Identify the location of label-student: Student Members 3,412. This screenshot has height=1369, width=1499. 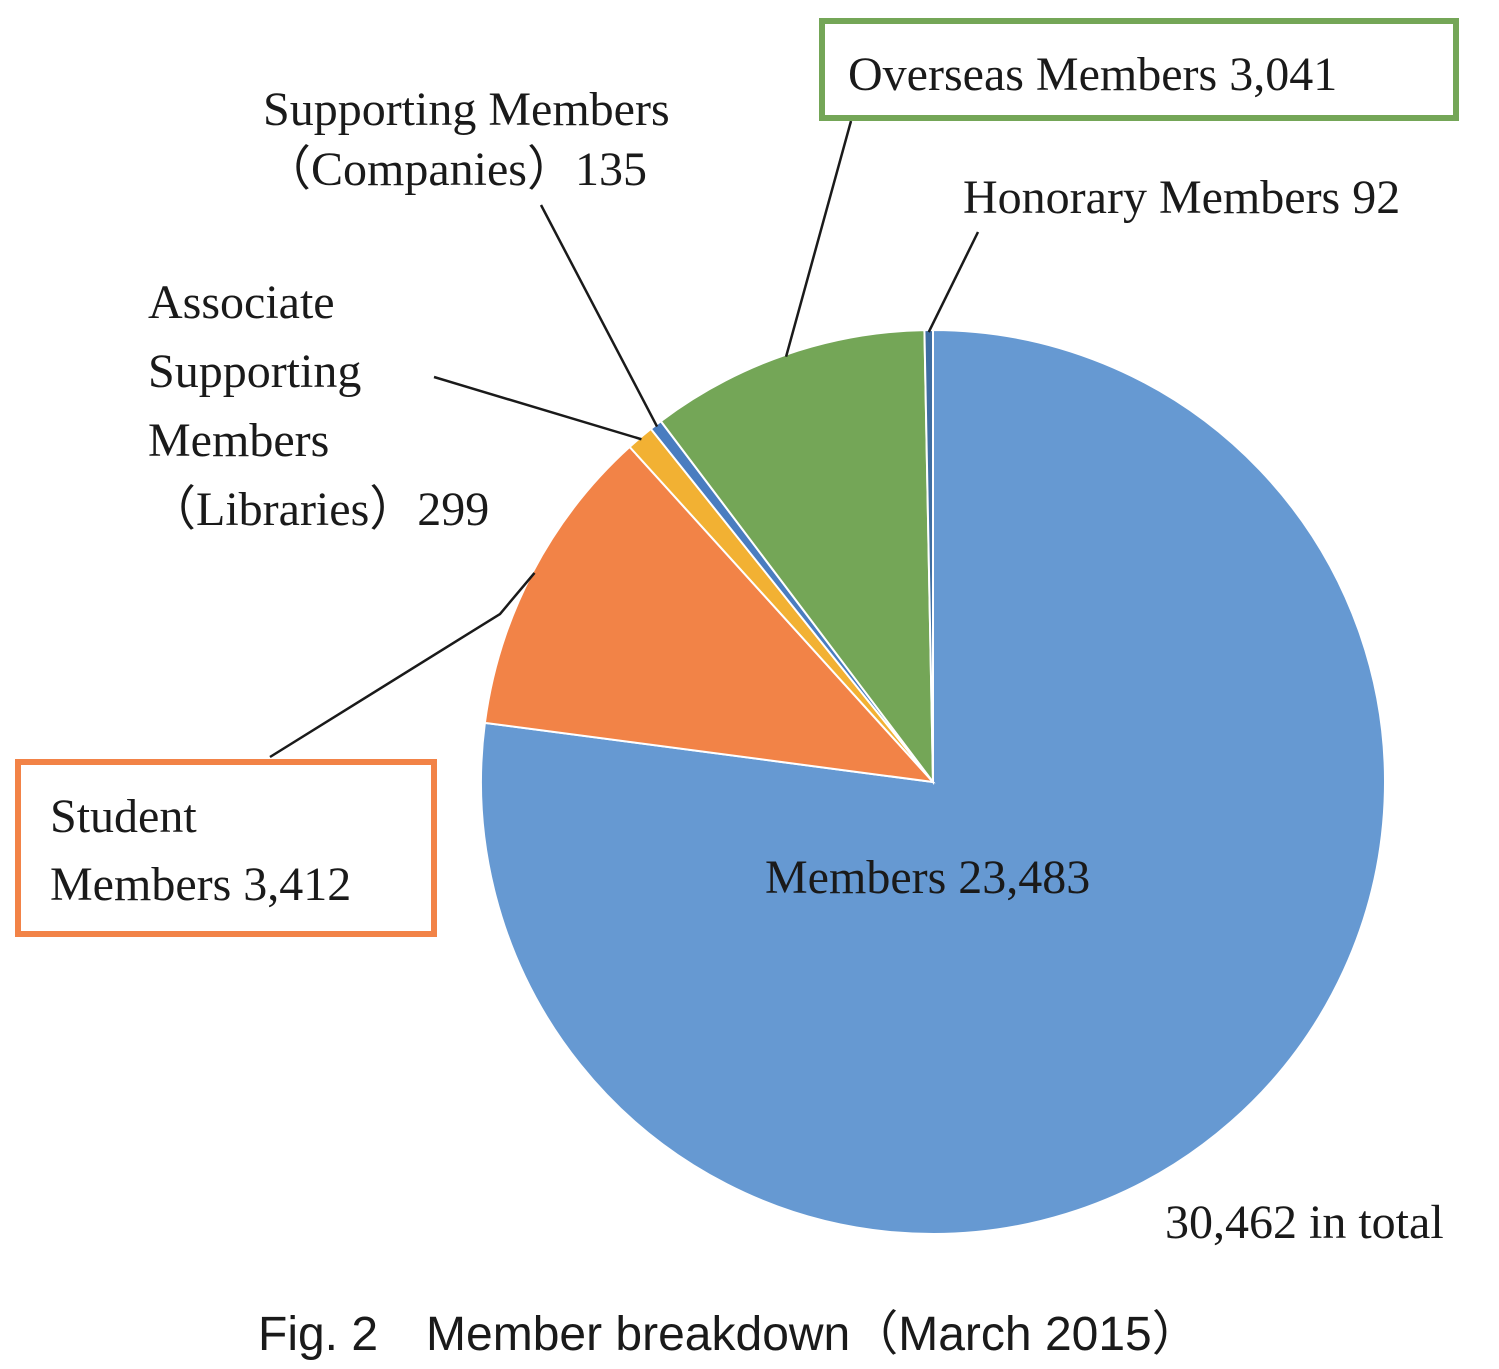
(200, 850).